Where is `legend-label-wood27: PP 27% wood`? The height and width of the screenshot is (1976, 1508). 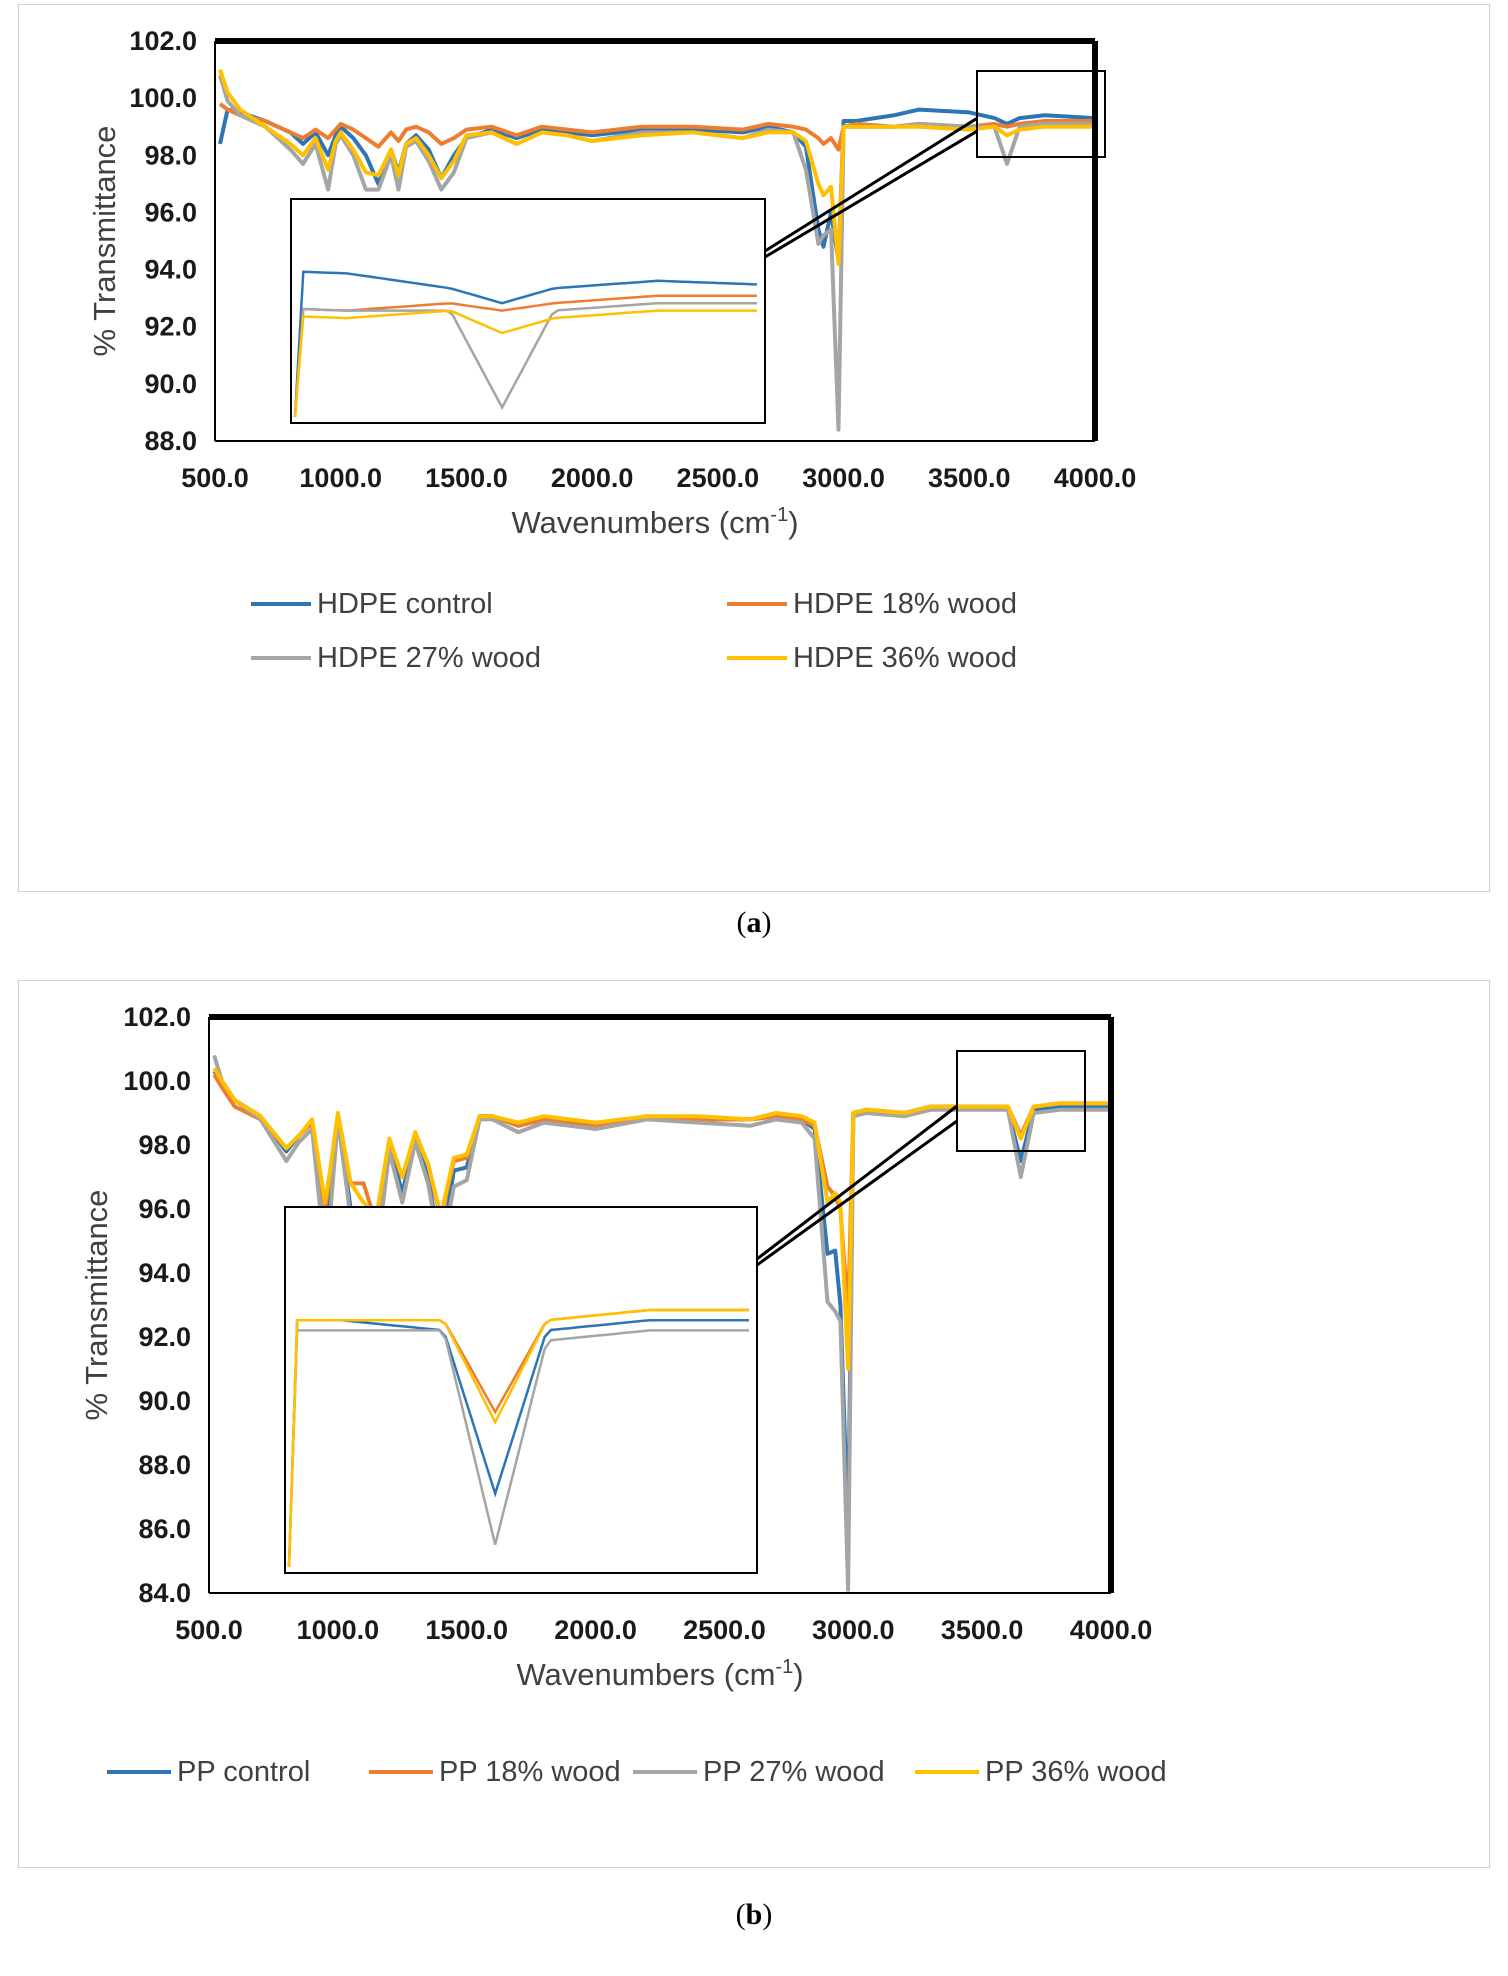
legend-label-wood27: PP 27% wood is located at coordinates (794, 1772).